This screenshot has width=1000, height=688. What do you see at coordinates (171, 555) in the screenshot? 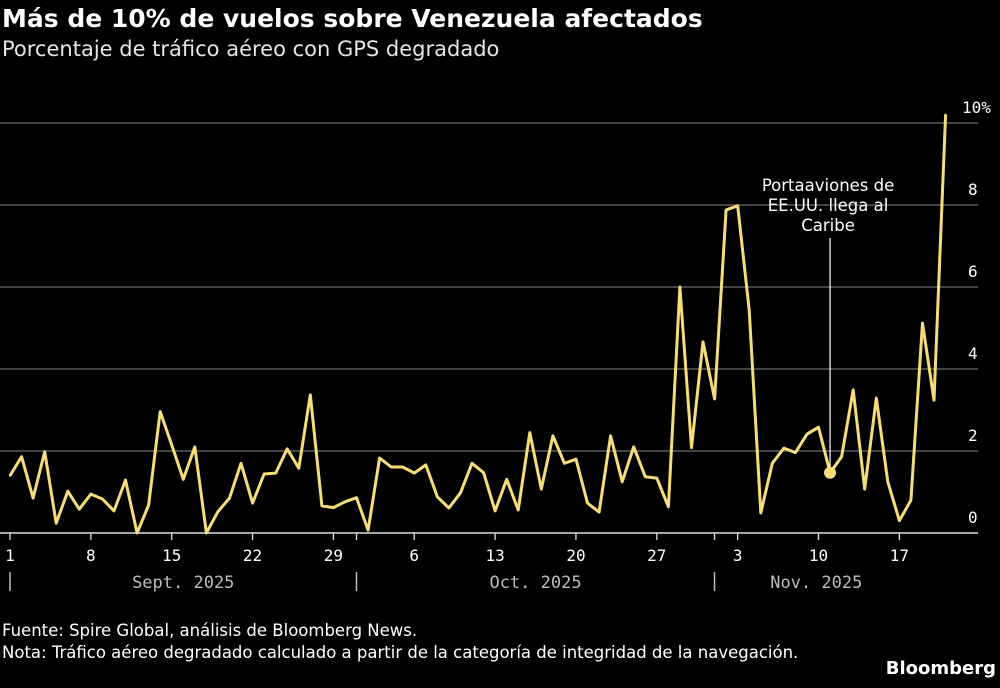
I see `x-tick-label: 15` at bounding box center [171, 555].